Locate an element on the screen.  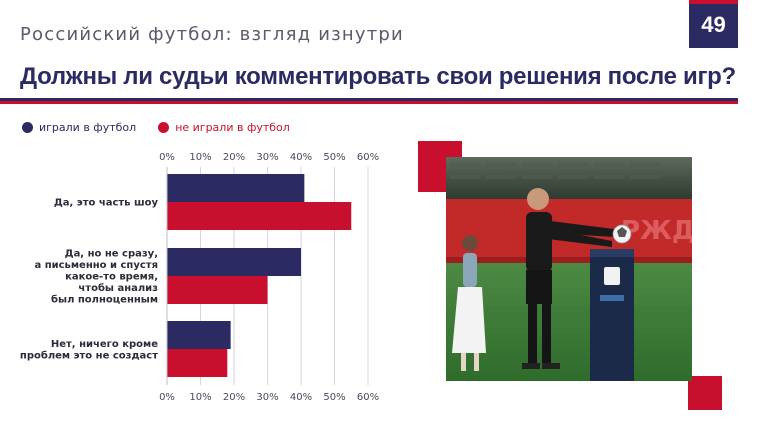
x-tick-label-top: 60% is located at coordinates (368, 157).